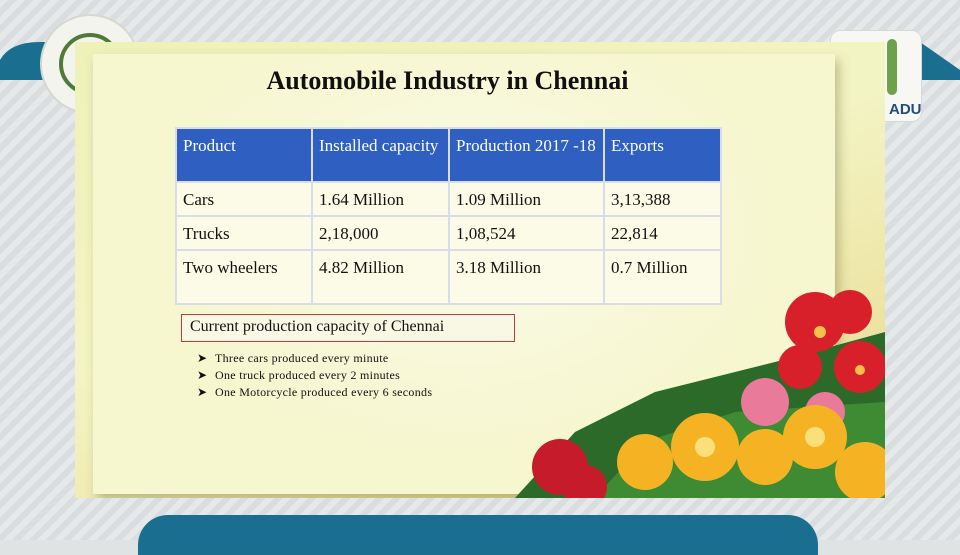  Describe the element at coordinates (380, 155) in the screenshot. I see `header-installed-capacity: Installed capacity` at that location.